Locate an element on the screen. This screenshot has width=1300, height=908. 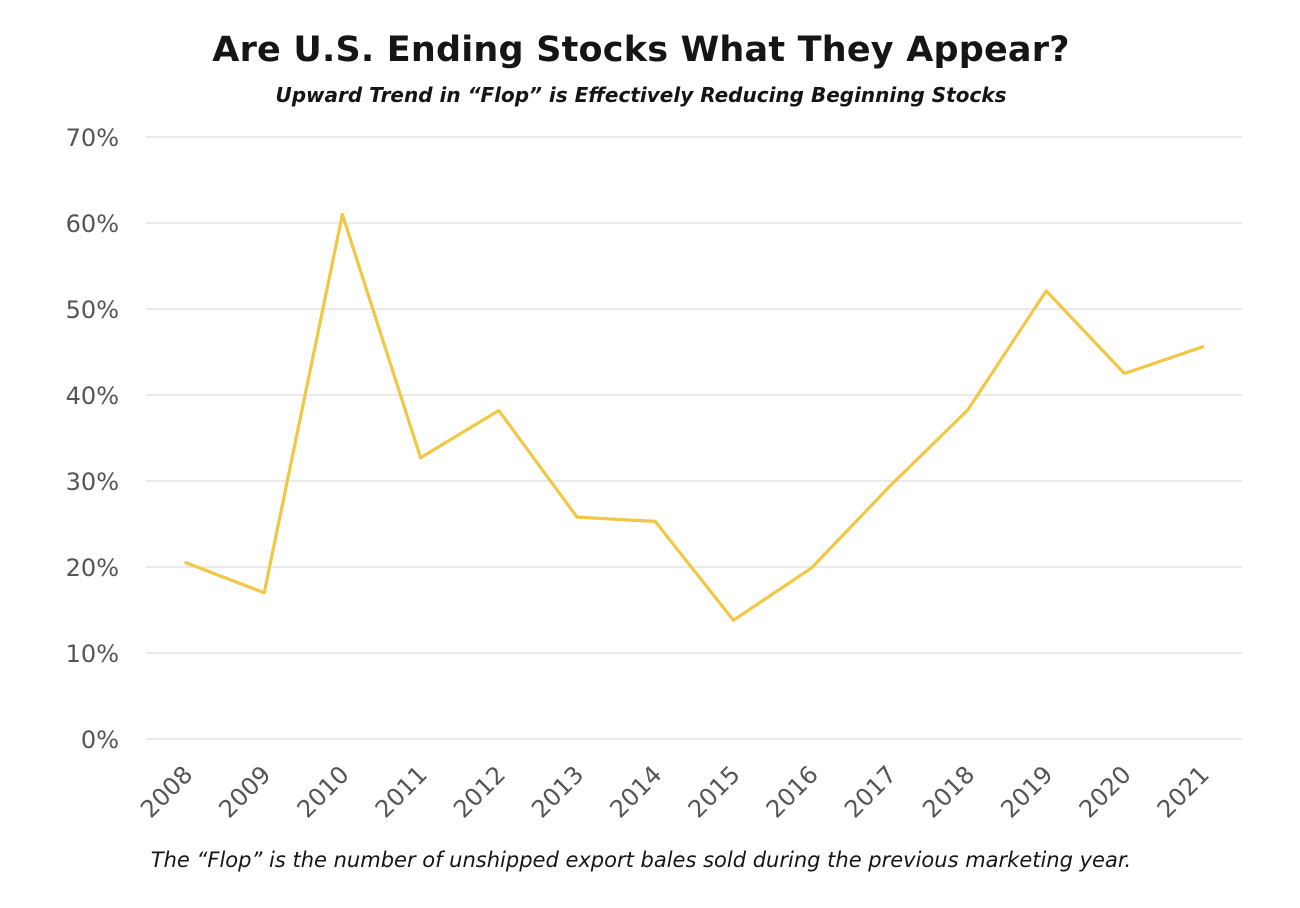
y-axis-ticks: 0% 10% 20% 30% 40% 50% 60% 70% is located at coordinates (92, 439).